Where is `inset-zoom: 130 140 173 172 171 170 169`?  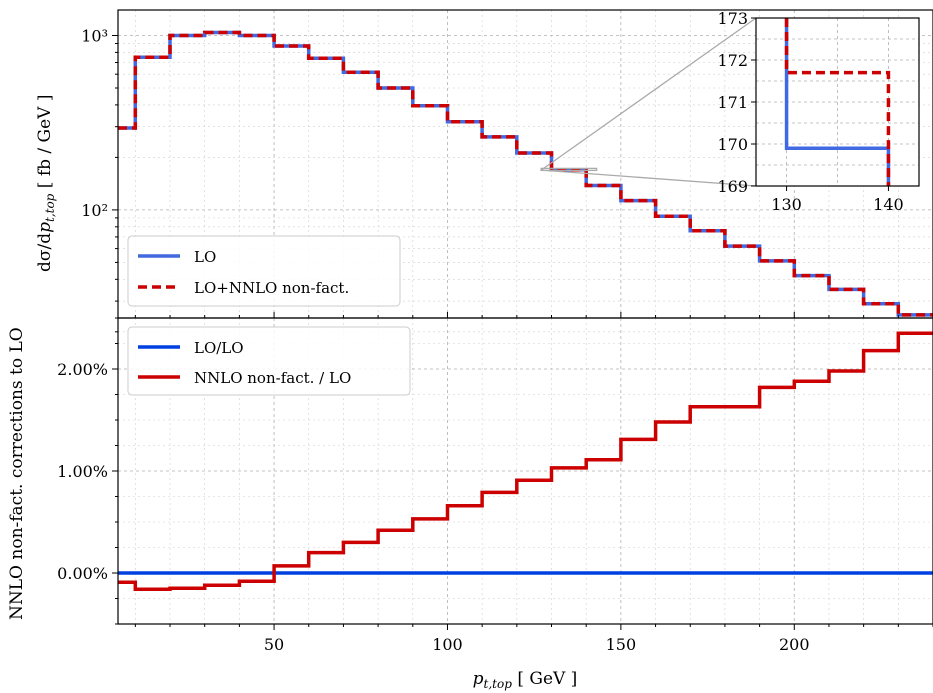 inset-zoom: 130 140 173 172 171 170 169 is located at coordinates (818, 111).